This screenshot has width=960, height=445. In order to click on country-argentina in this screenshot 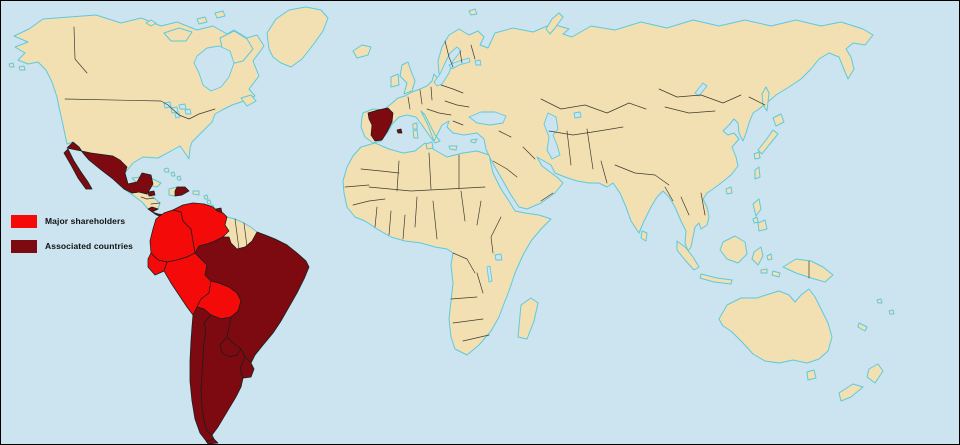, I will do `click(223, 375)`.